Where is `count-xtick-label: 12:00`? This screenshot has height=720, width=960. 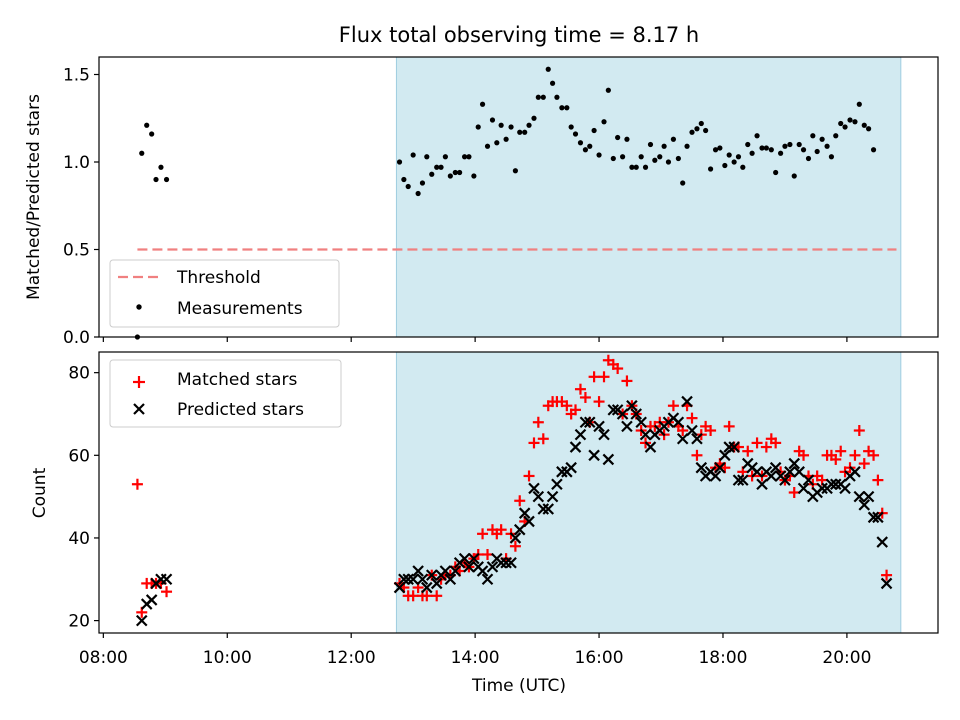
count-xtick-label: 12:00 is located at coordinates (351, 658).